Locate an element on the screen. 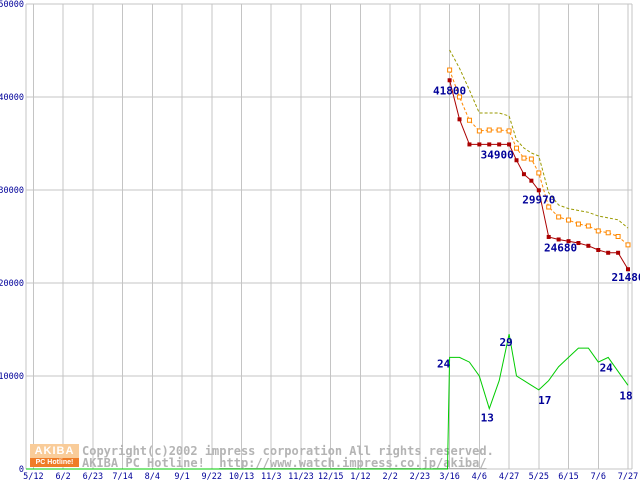 The height and width of the screenshot is (480, 640). x-tick-label: 8/4 is located at coordinates (152, 476).